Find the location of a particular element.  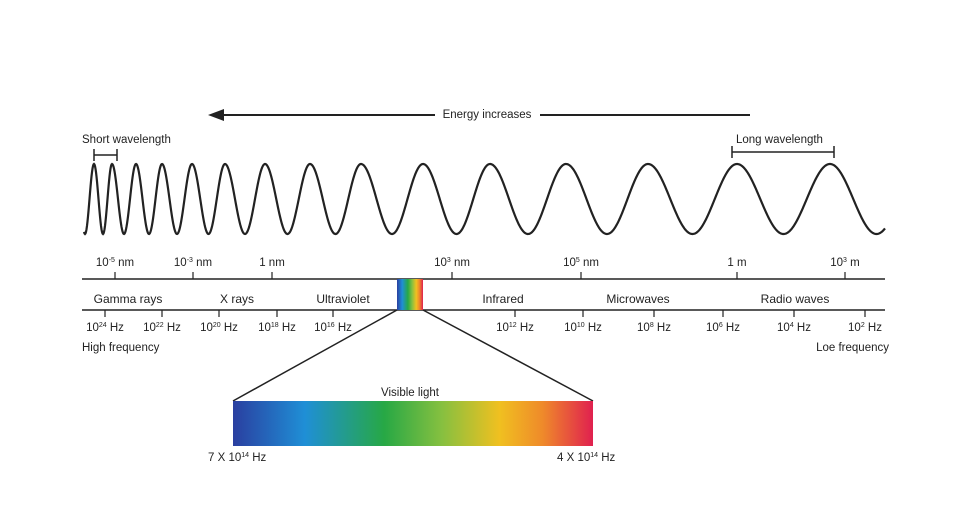

wavelength-tick-label: 105 nm is located at coordinates (581, 263).